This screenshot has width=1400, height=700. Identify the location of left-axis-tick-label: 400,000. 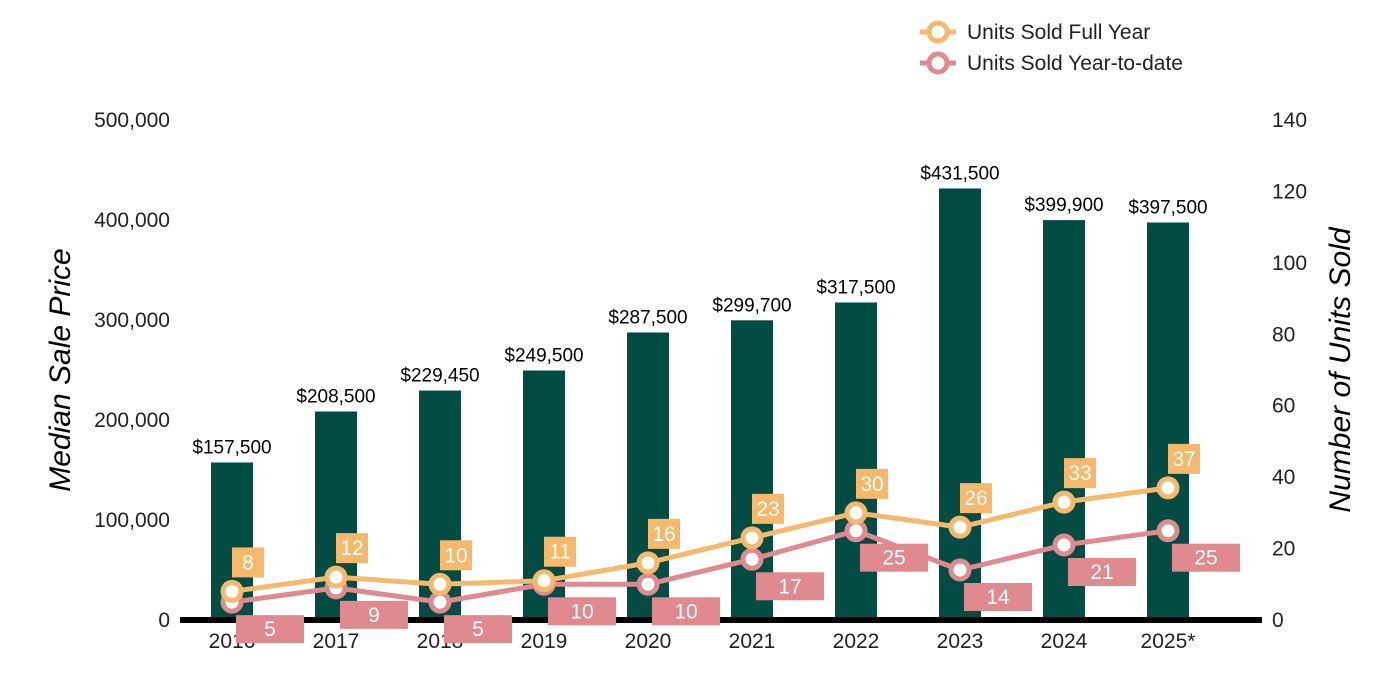
(132, 220).